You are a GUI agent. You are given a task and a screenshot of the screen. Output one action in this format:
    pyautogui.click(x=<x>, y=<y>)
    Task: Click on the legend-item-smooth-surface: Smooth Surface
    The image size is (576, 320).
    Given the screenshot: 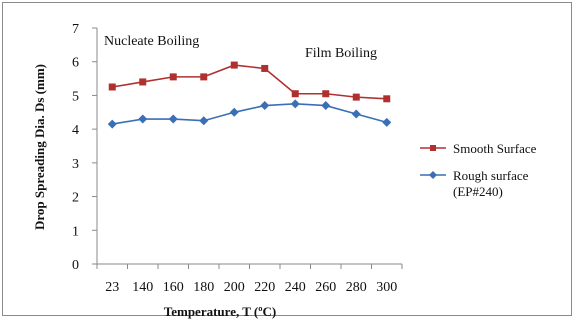 What is the action you would take?
    pyautogui.click(x=478, y=148)
    